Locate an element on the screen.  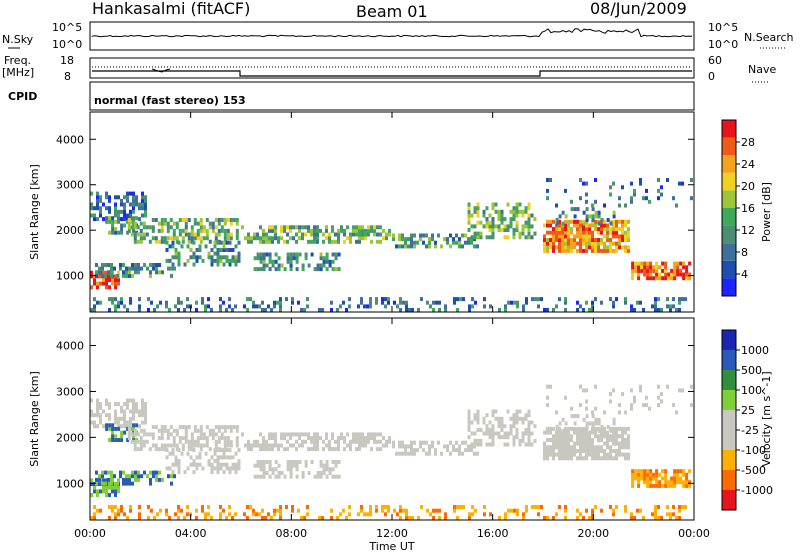
nsky-tick-top: 10^5 is located at coordinates (67, 27).